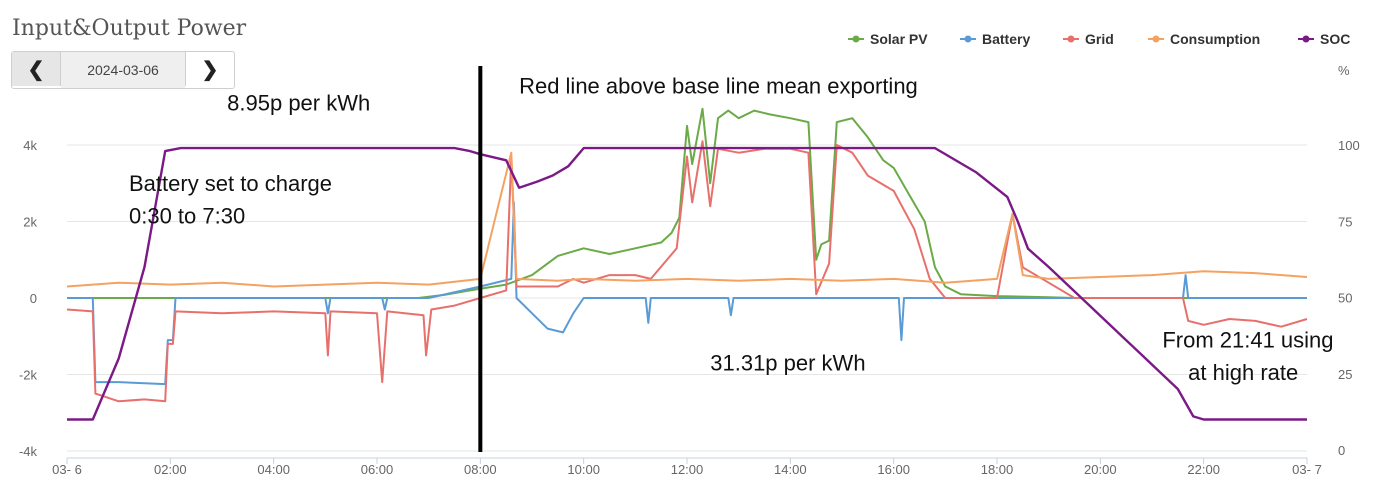 Image resolution: width=1383 pixels, height=498 pixels. What do you see at coordinates (1006, 39) in the screenshot?
I see `legend-label: Battery` at bounding box center [1006, 39].